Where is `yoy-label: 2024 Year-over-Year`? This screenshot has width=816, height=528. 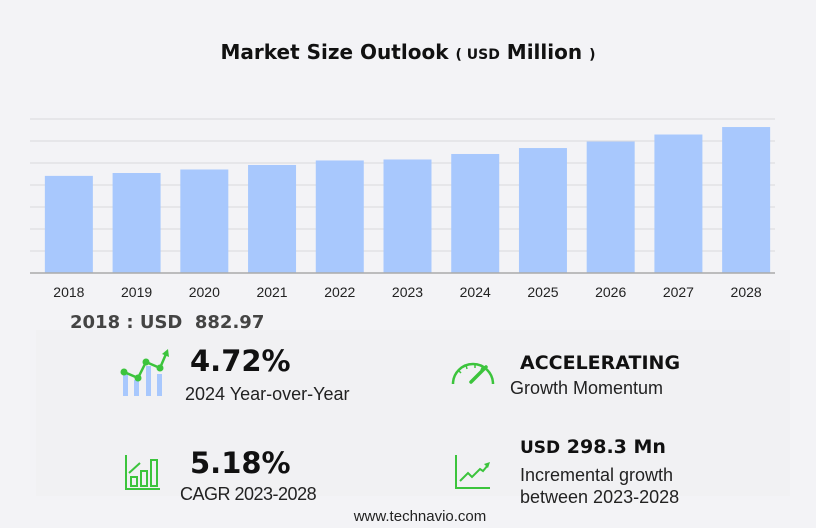 yoy-label: 2024 Year-over-Year is located at coordinates (267, 394).